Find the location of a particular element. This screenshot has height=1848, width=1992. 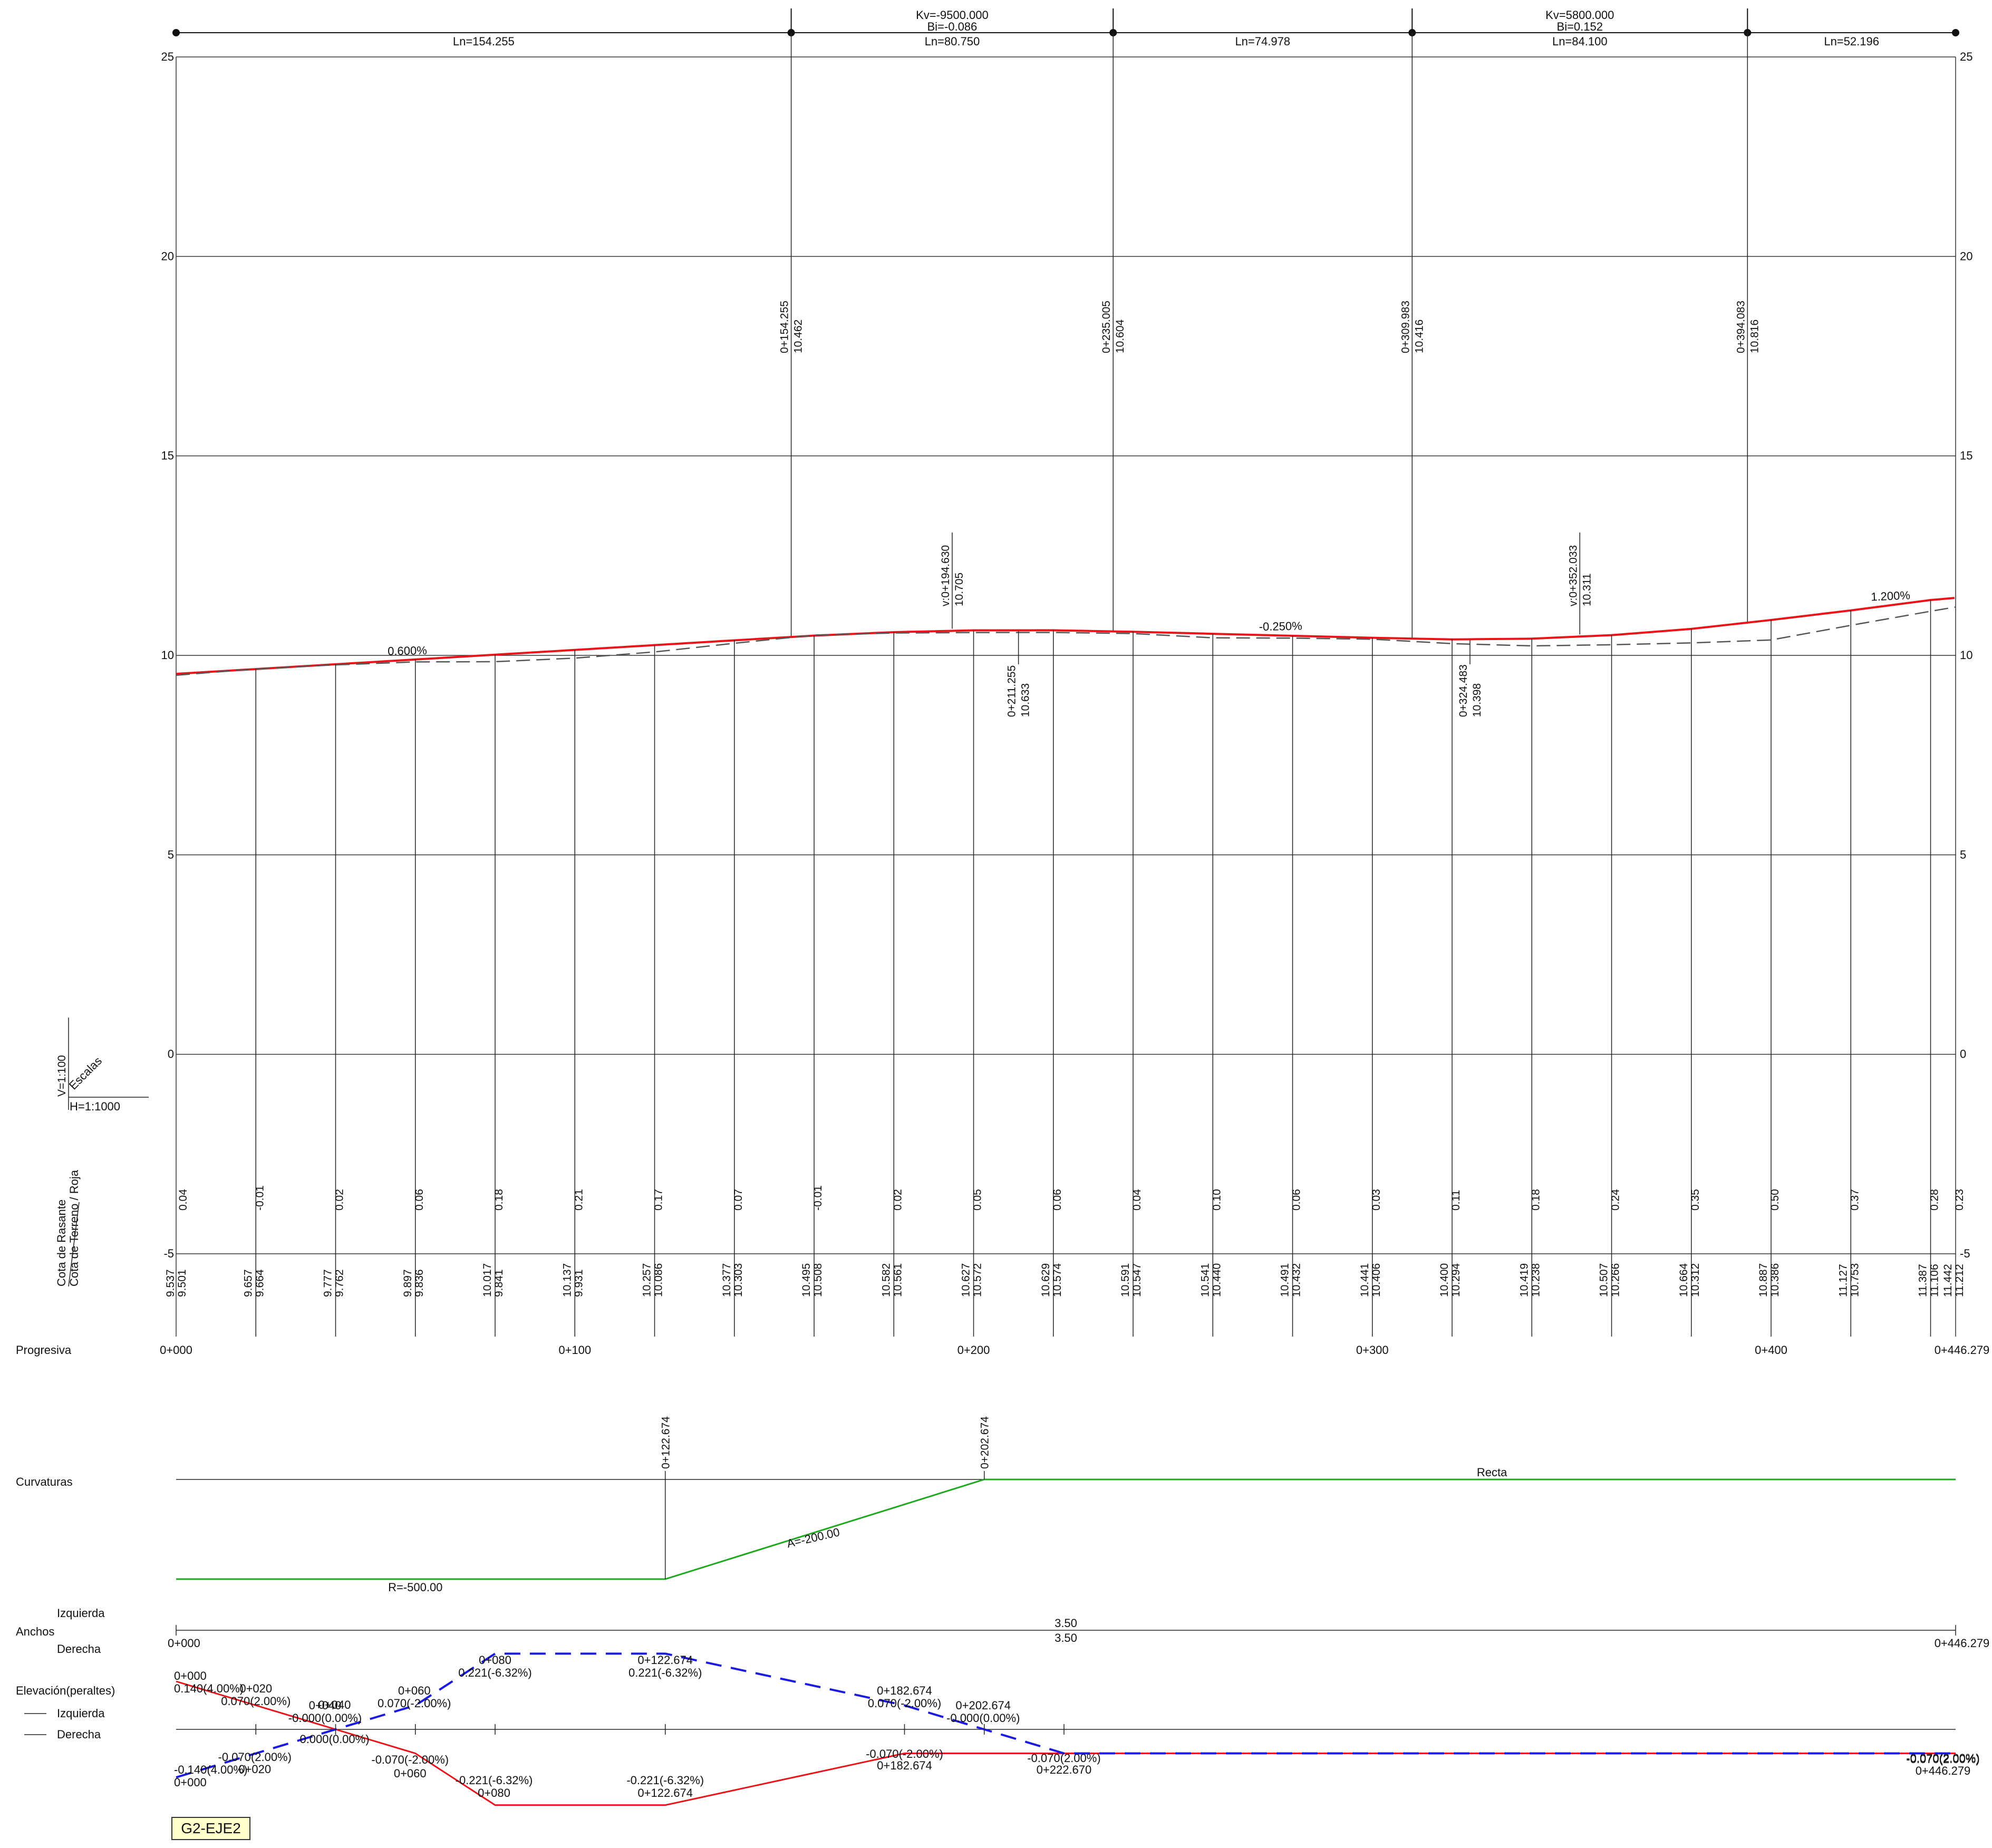

right-superelevation-label: -0.070(-2.00%) is located at coordinates (410, 1759).